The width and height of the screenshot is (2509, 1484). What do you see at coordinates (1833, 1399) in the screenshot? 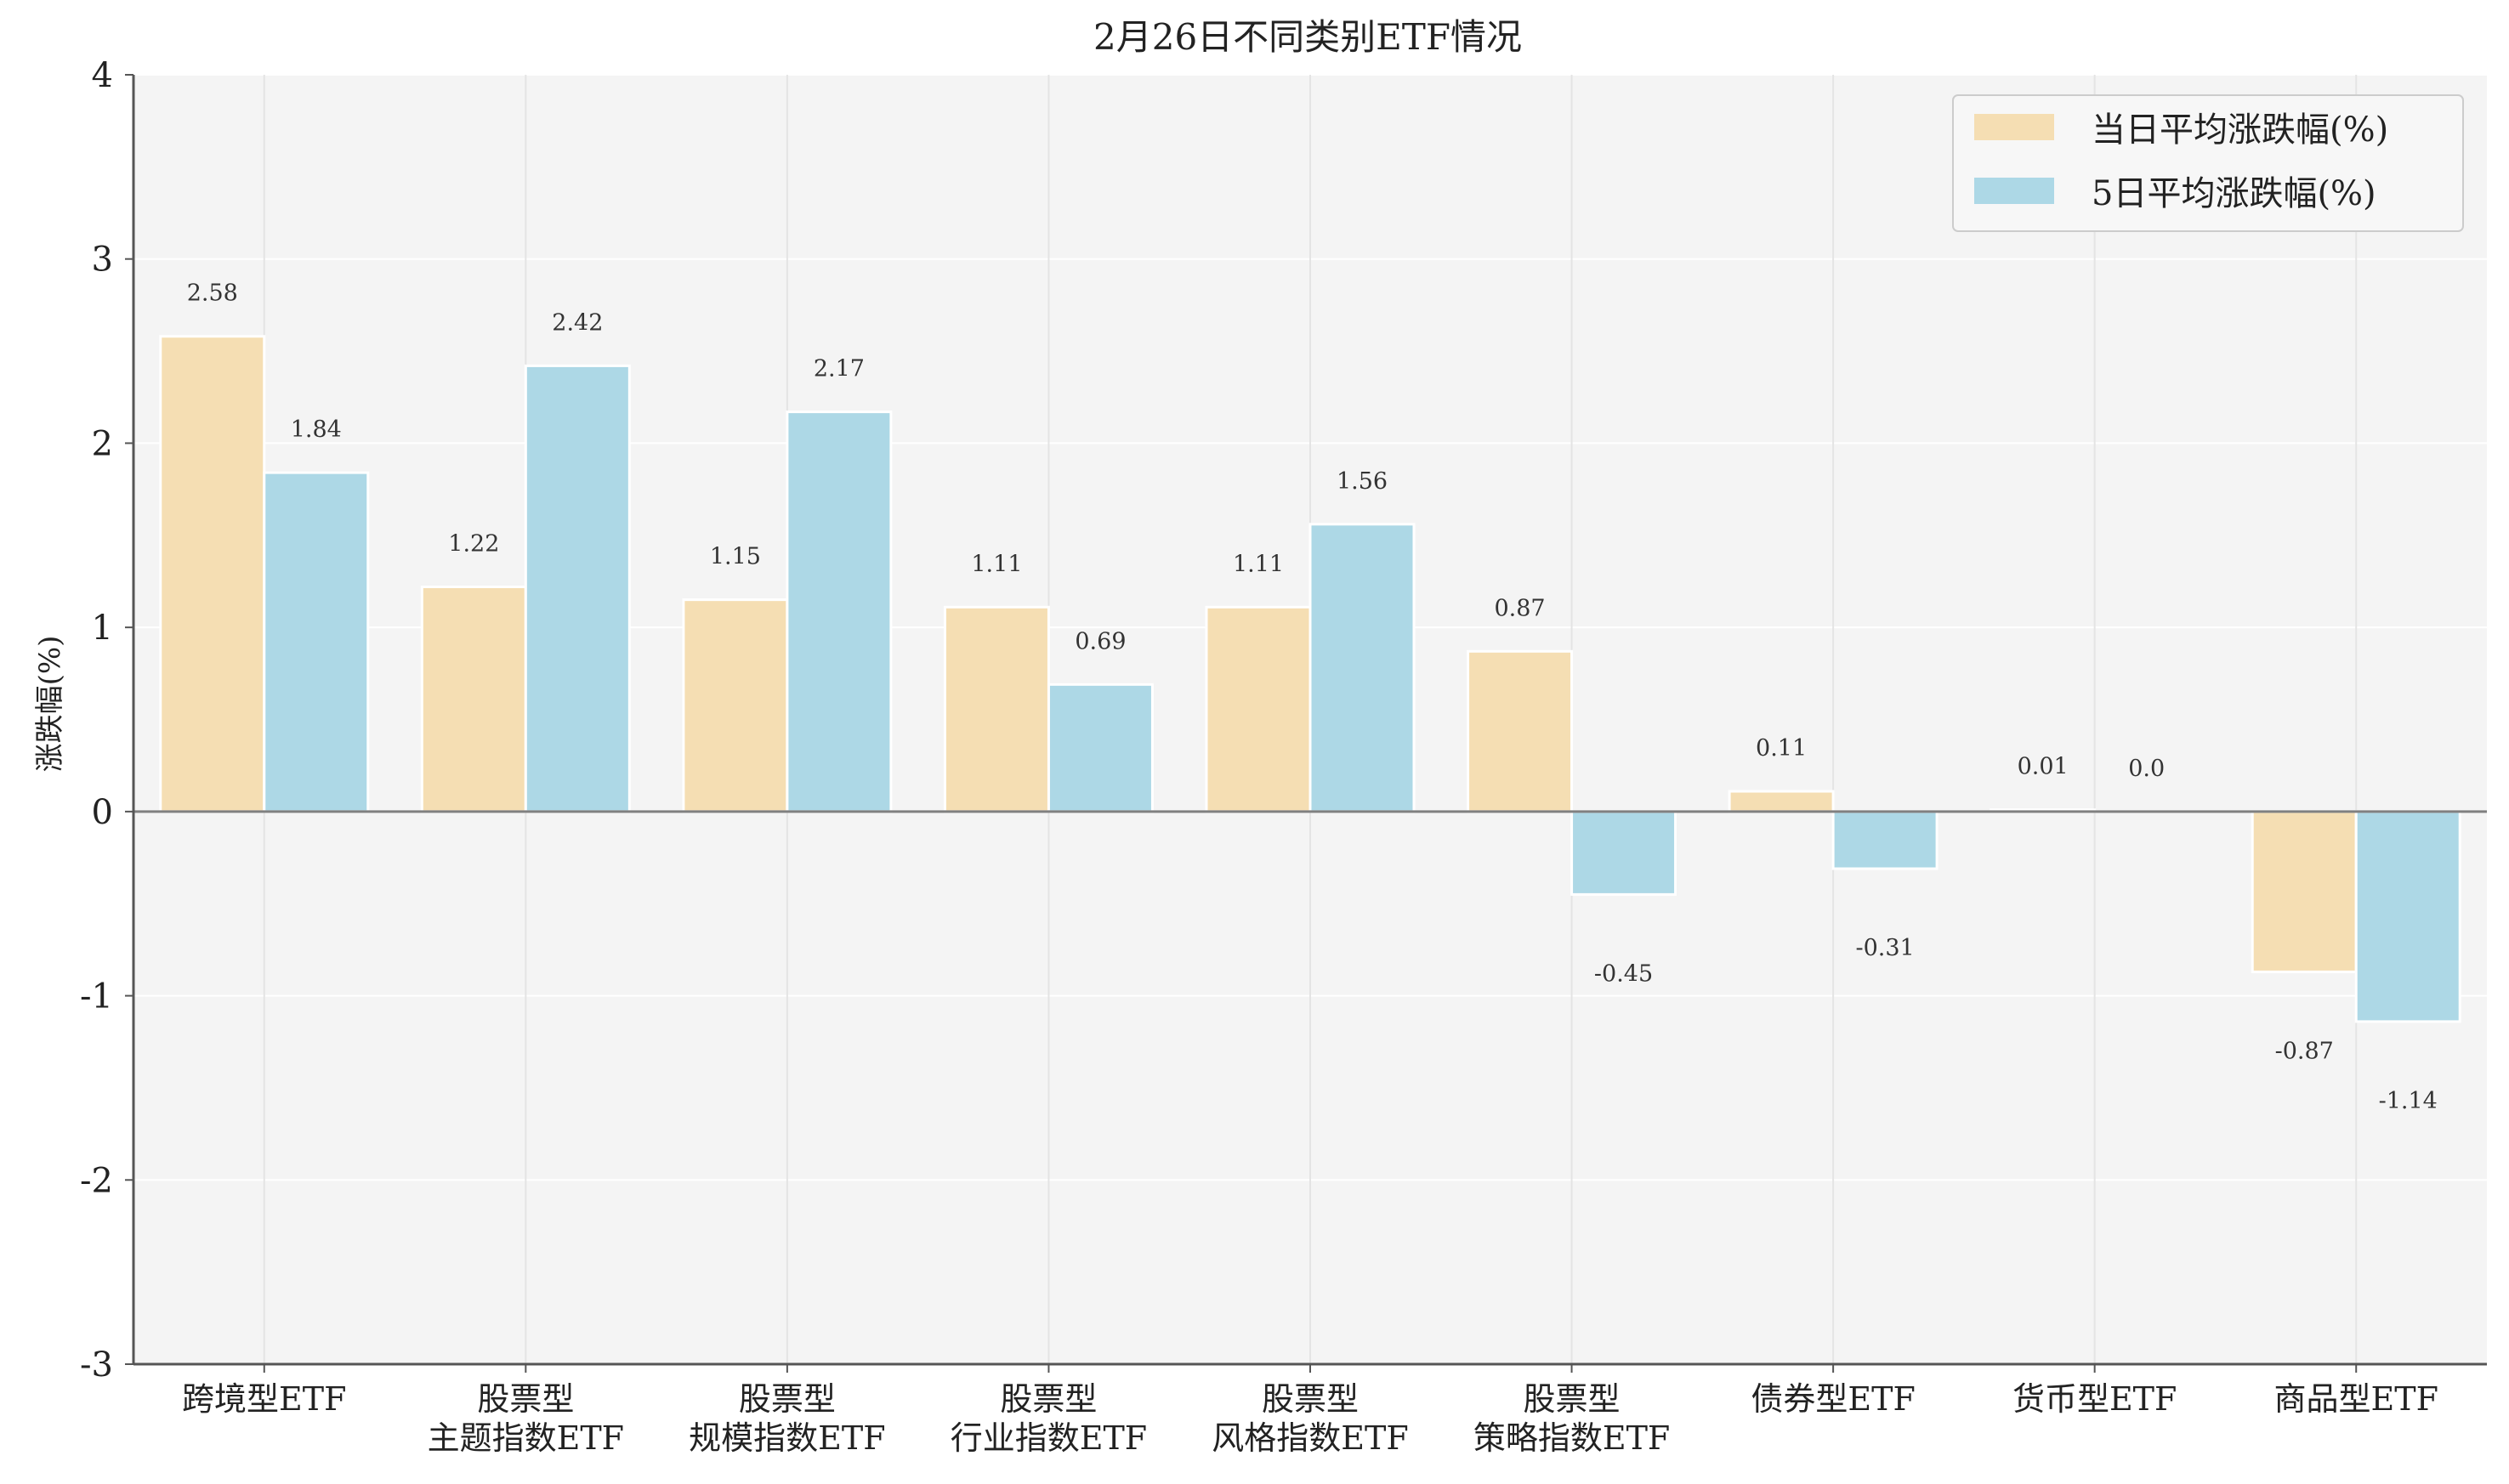
I see `x-tick-label: 债券型ETF` at bounding box center [1833, 1399].